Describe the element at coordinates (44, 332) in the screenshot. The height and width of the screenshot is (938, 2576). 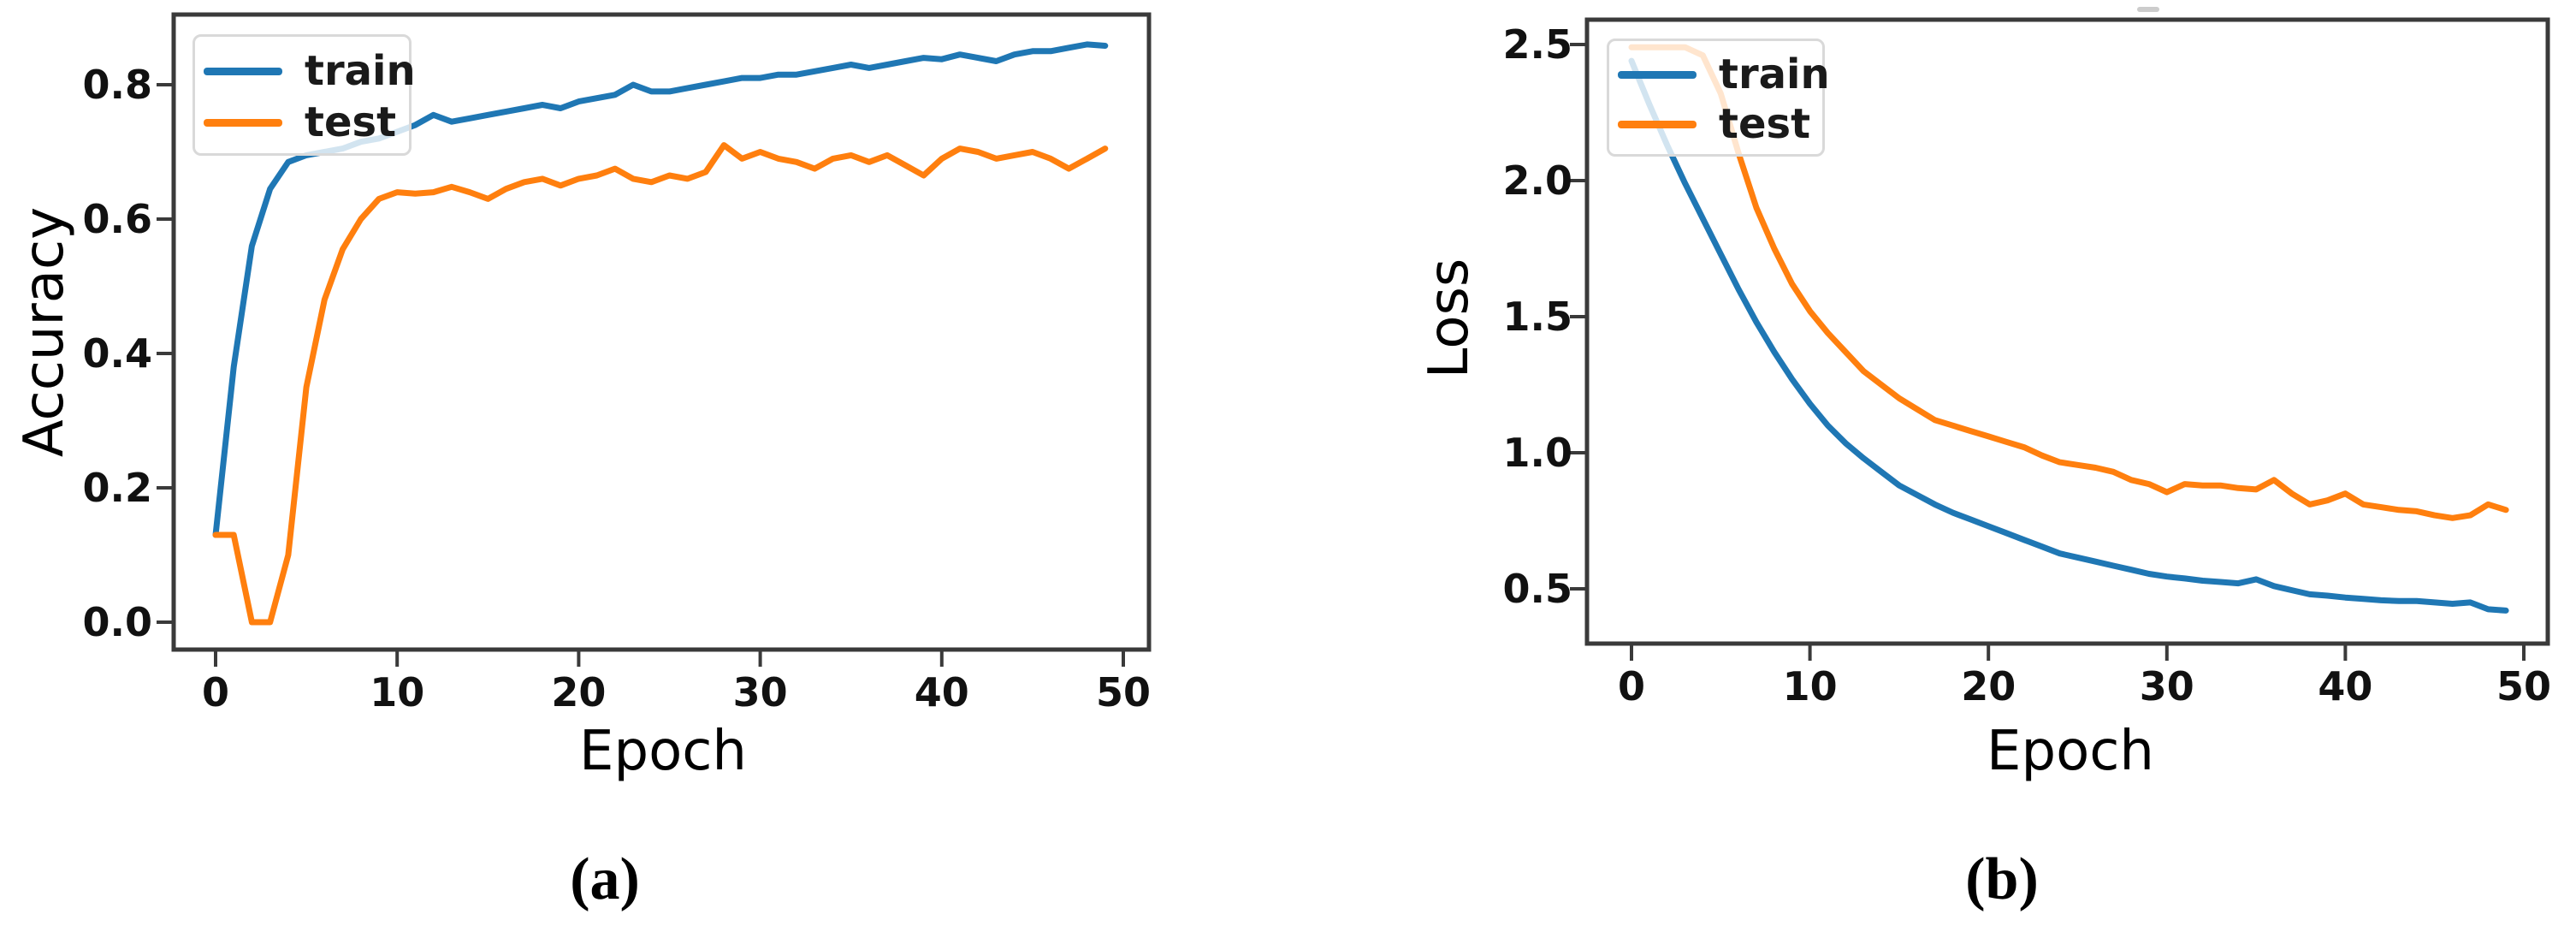
I see `y-axis-label-accuracy: Accuracy` at that location.